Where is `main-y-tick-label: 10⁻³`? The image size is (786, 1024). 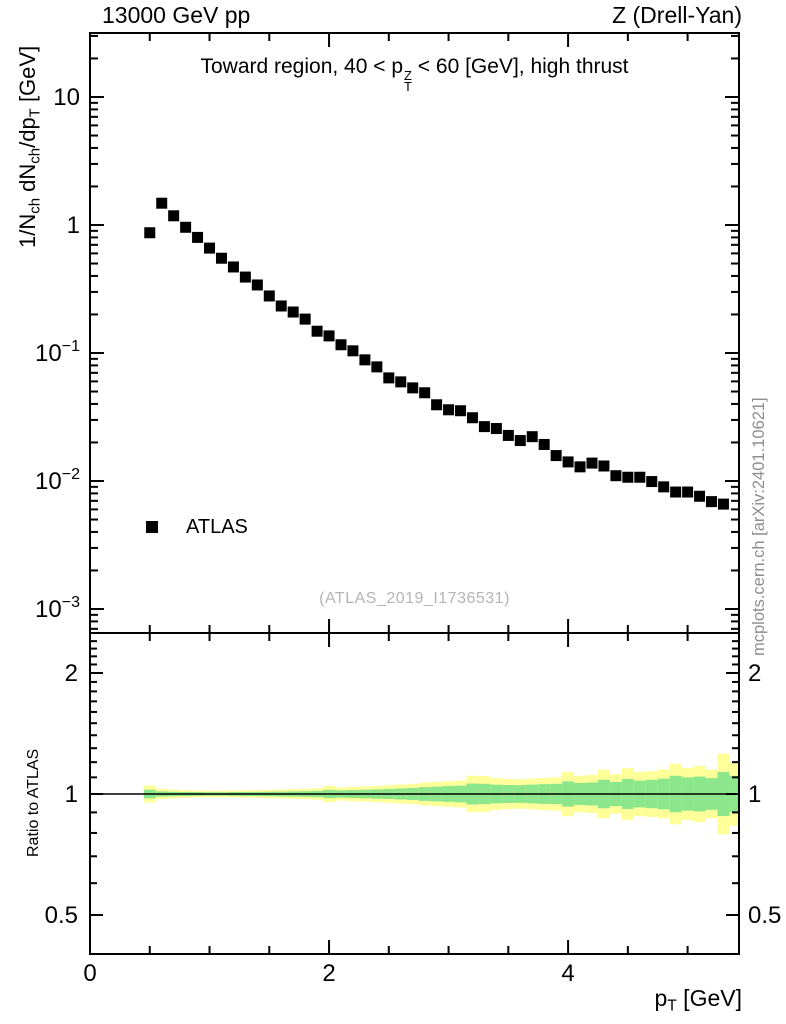
main-y-tick-label: 10⁻³ is located at coordinates (57, 608).